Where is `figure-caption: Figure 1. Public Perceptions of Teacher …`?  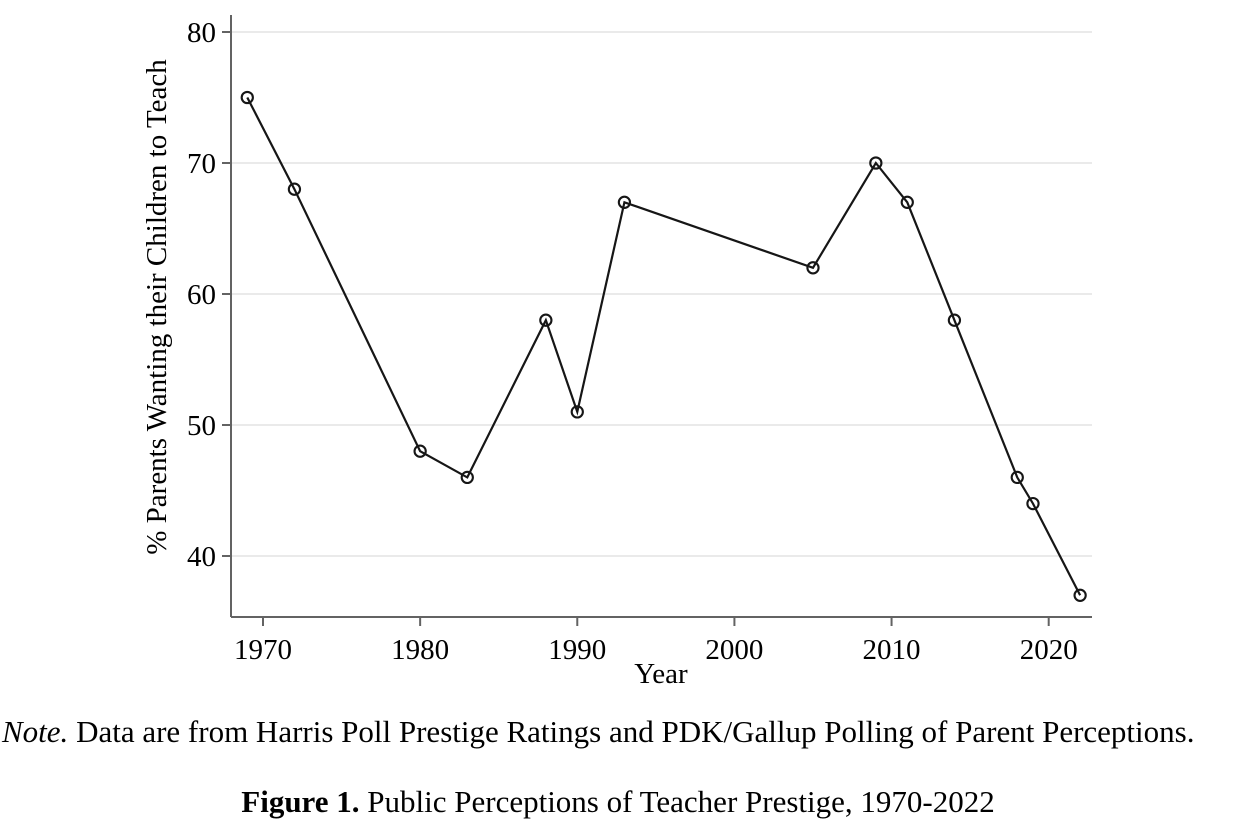
figure-caption: Figure 1. Public Perceptions of Teacher … is located at coordinates (618, 802).